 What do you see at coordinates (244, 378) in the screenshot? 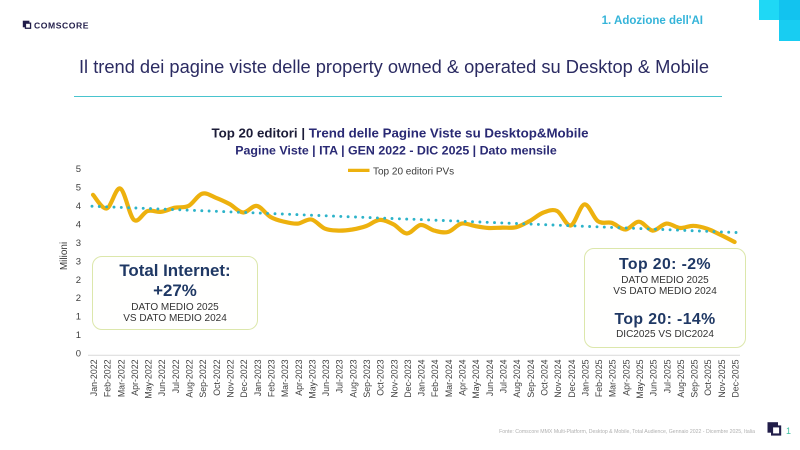
I see `svg-text: Dec-2022` at bounding box center [244, 378].